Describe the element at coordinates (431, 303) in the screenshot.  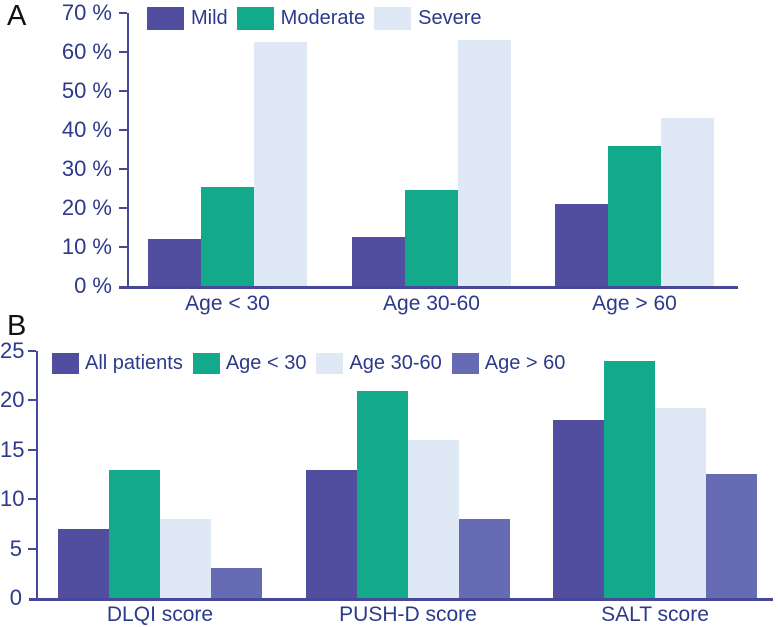
I see `x-category-label-age-30-60: Age 30-60` at that location.